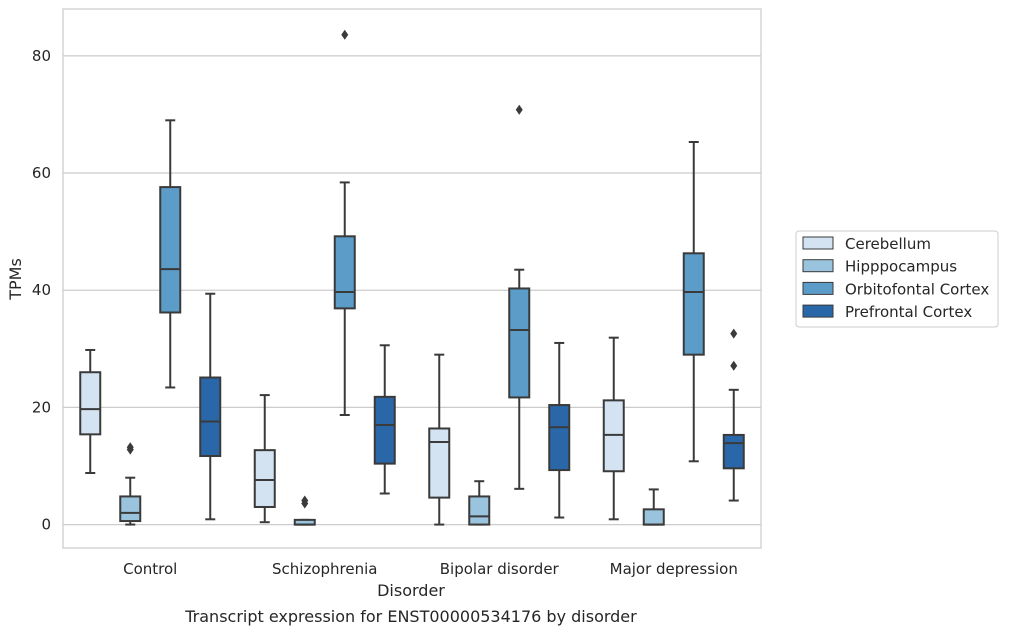 Image resolution: width=1009 pixels, height=634 pixels. I want to click on y-tick-label: 40, so click(41, 290).